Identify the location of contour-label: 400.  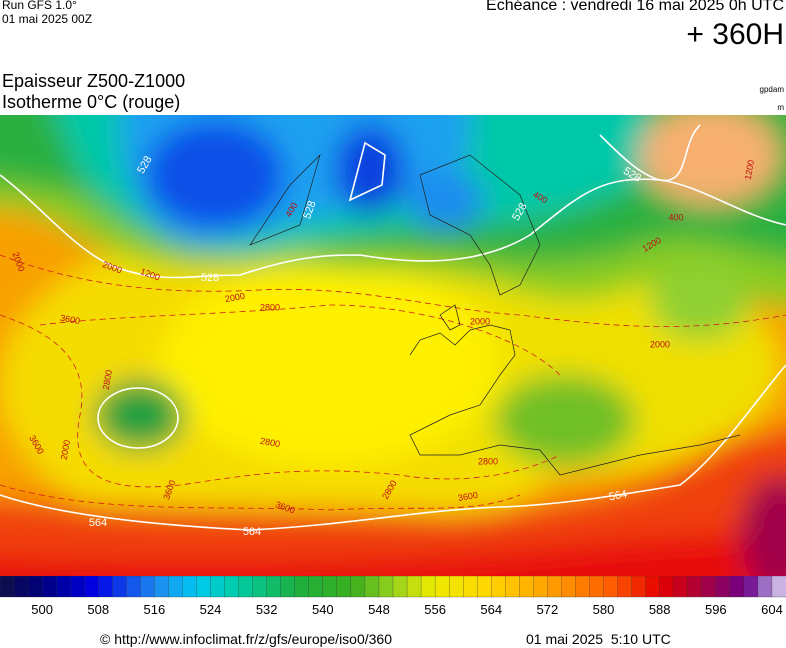
(675, 217).